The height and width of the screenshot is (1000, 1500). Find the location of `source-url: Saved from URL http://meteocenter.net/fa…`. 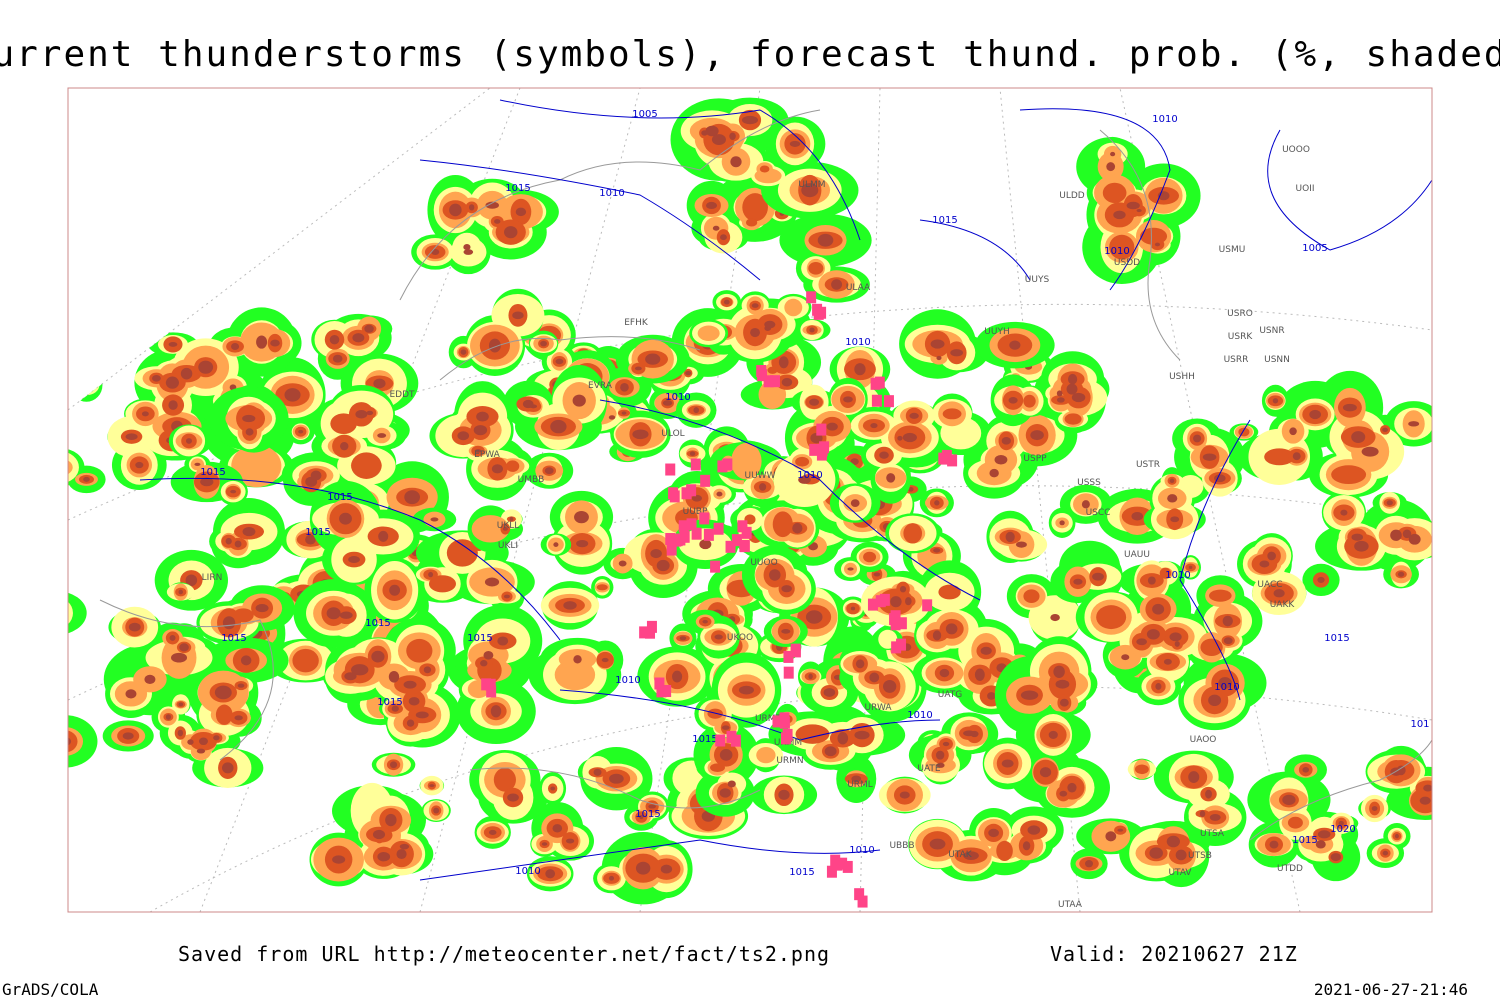

source-url: Saved from URL http://meteocenter.net/fa… is located at coordinates (504, 954).